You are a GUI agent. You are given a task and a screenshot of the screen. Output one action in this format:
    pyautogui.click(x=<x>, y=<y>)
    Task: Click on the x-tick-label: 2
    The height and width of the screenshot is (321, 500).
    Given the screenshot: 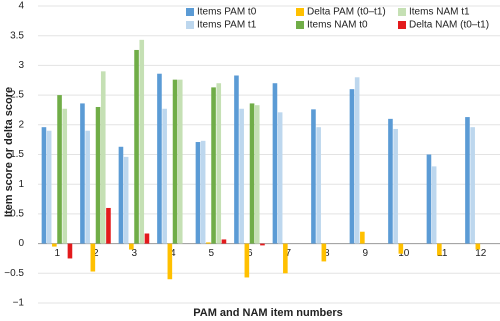 What is the action you would take?
    pyautogui.click(x=96, y=253)
    